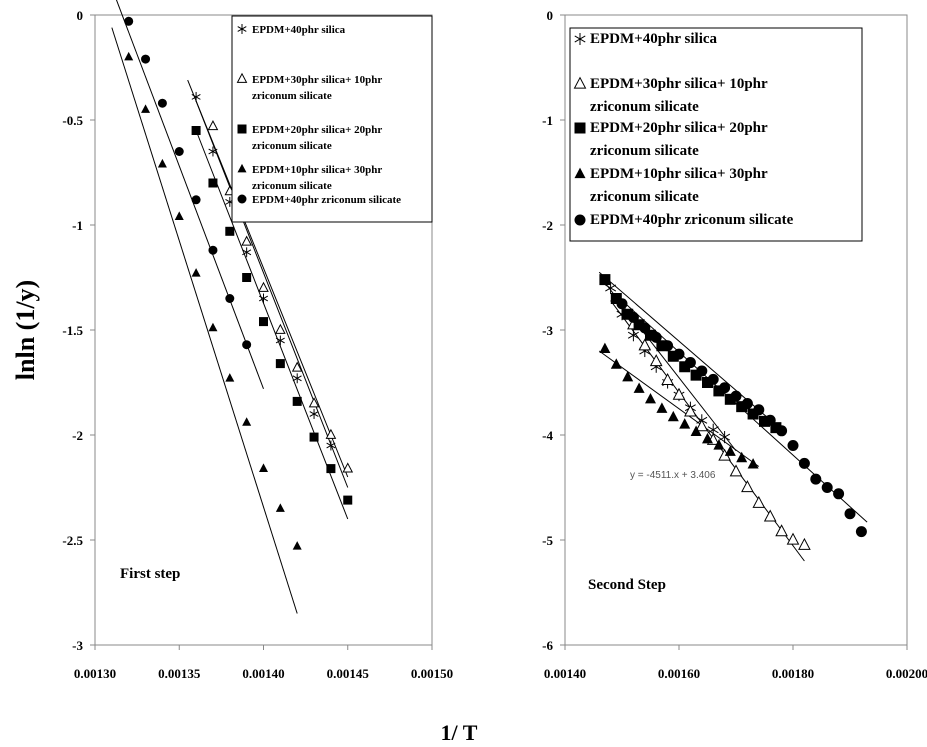 This screenshot has width=927, height=747. What do you see at coordinates (565, 673) in the screenshot?
I see `x-tick-label: 0.00140` at bounding box center [565, 673].